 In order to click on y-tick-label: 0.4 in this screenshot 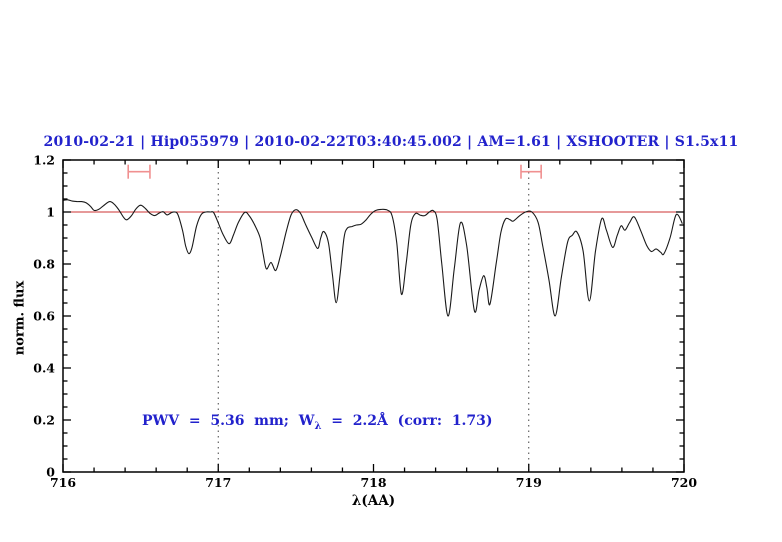, I will do `click(44, 368)`.